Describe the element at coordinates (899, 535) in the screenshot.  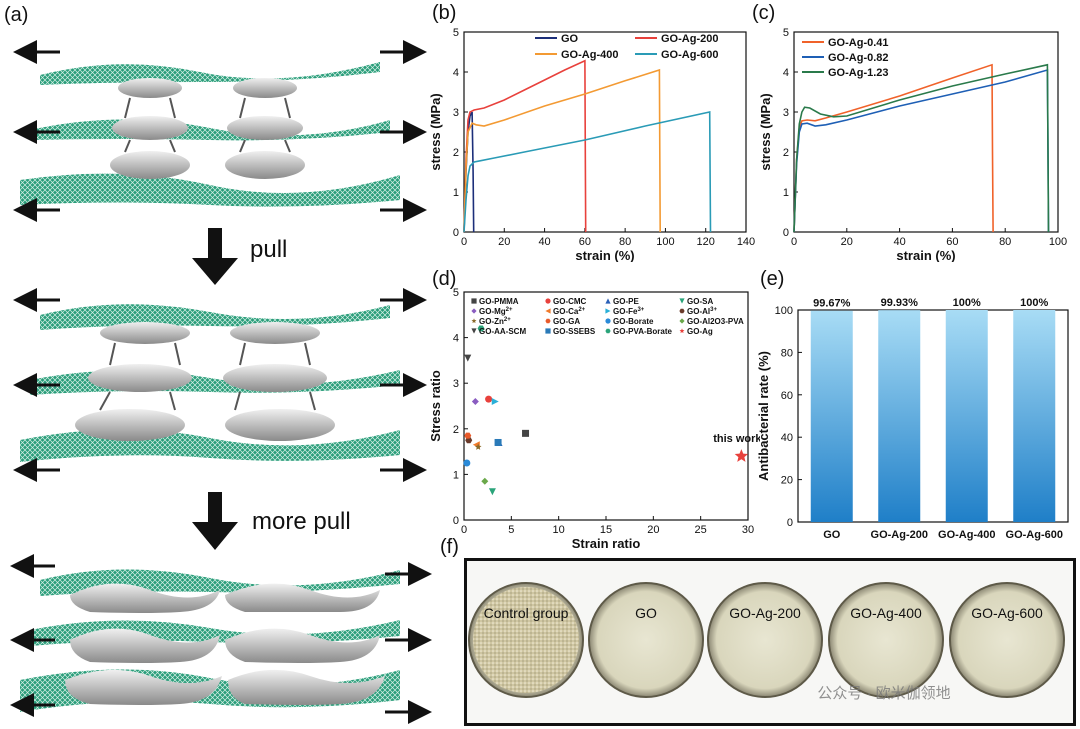
I see `x-category-label: GO-Ag-200` at that location.